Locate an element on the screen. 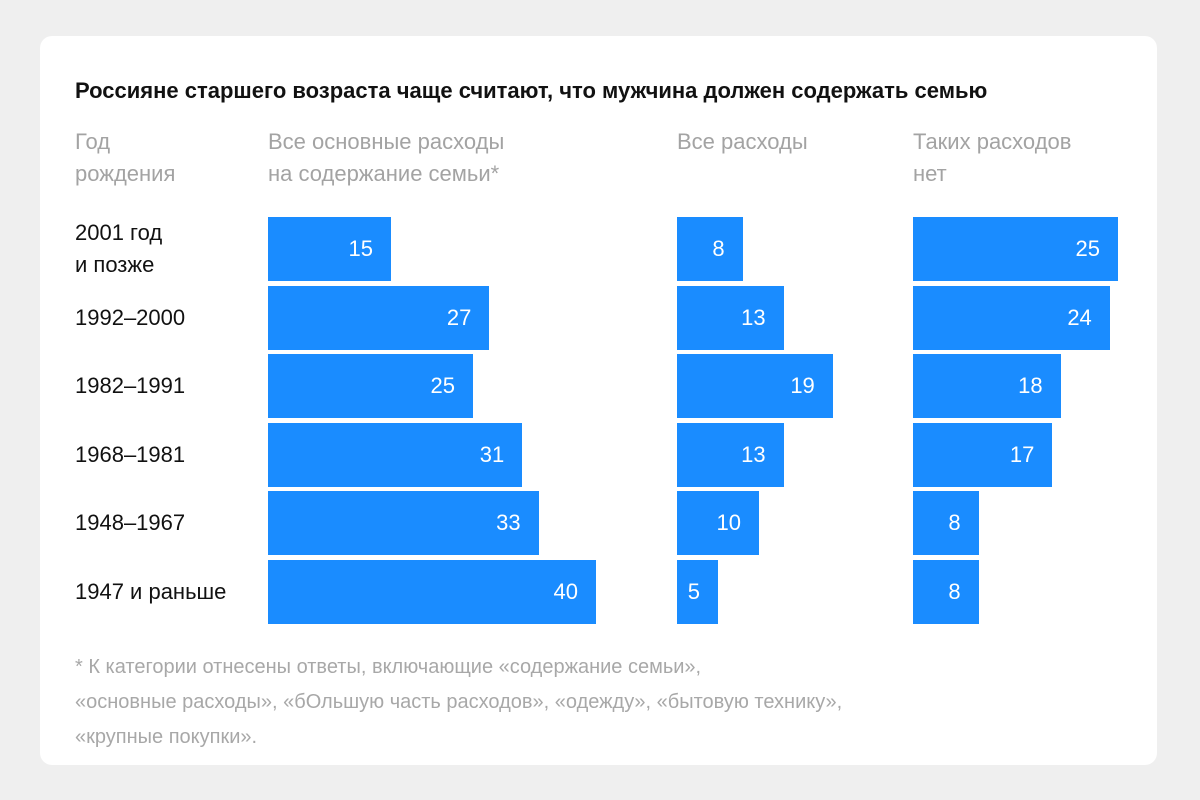 Image resolution: width=1200 pixels, height=800 pixels. data-label: 5 is located at coordinates (693, 591).